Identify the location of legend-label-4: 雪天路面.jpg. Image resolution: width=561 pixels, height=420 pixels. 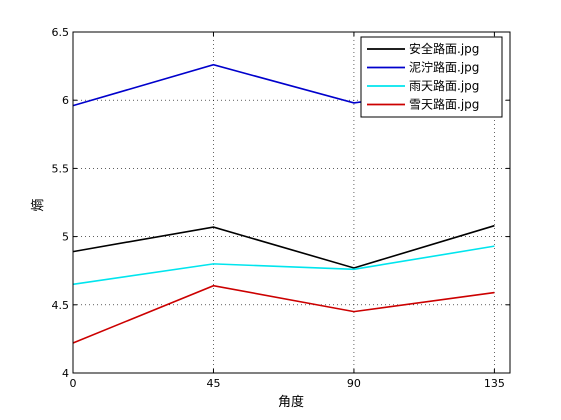
(444, 104).